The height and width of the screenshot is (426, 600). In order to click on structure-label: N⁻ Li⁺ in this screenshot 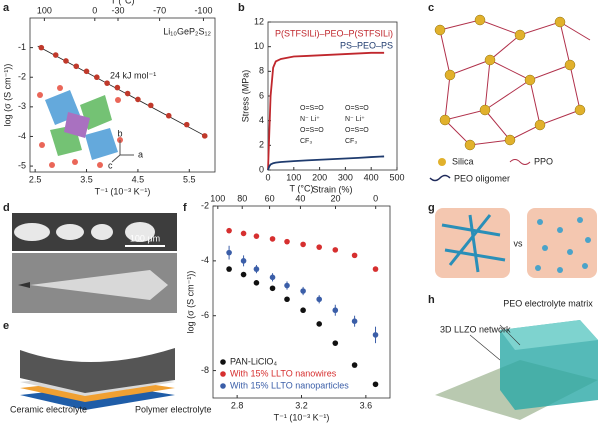, I will do `click(355, 119)`.